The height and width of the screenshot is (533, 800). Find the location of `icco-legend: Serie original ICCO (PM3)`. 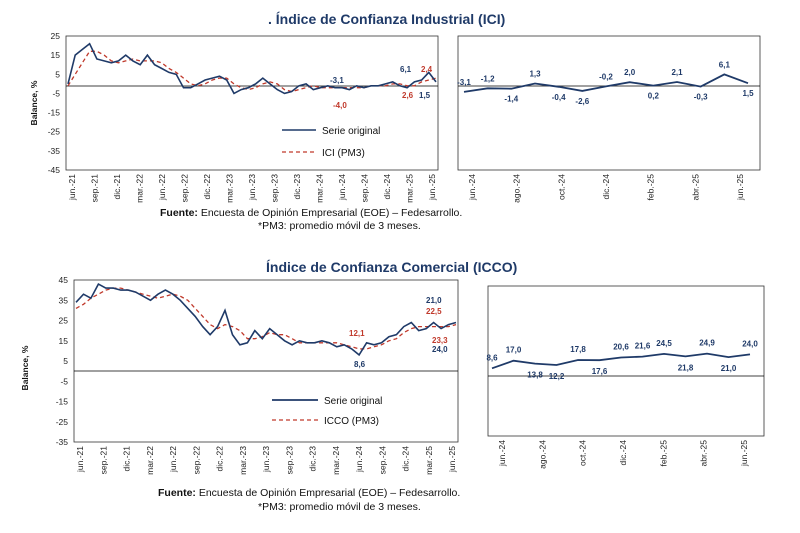

icco-legend: Serie original ICCO (PM3) is located at coordinates (327, 411).